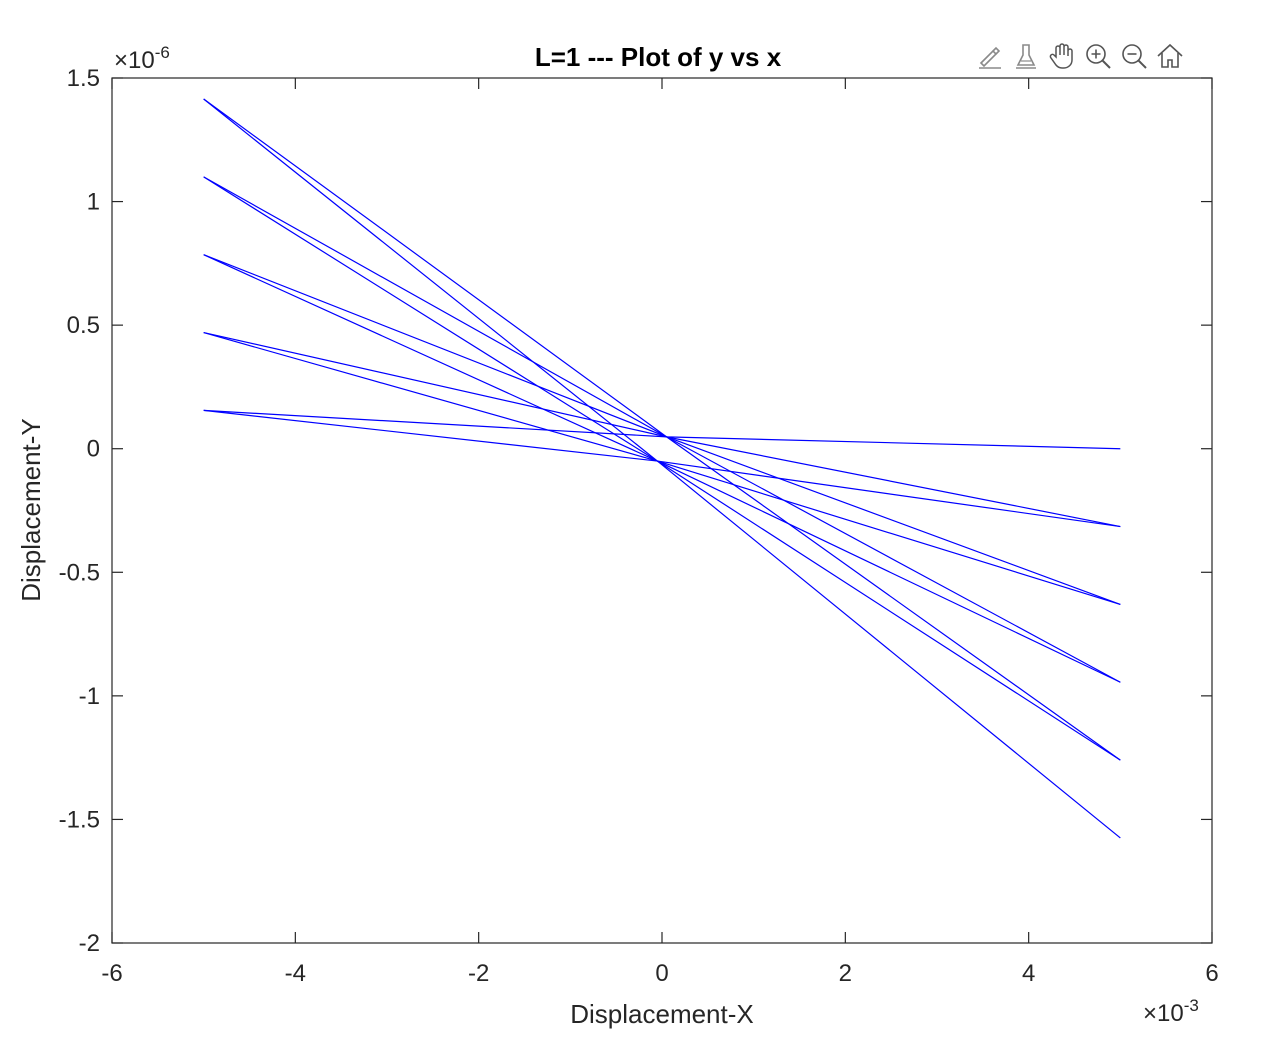 The width and height of the screenshot is (1282, 1048). I want to click on edit-brush-button, so click(990, 56).